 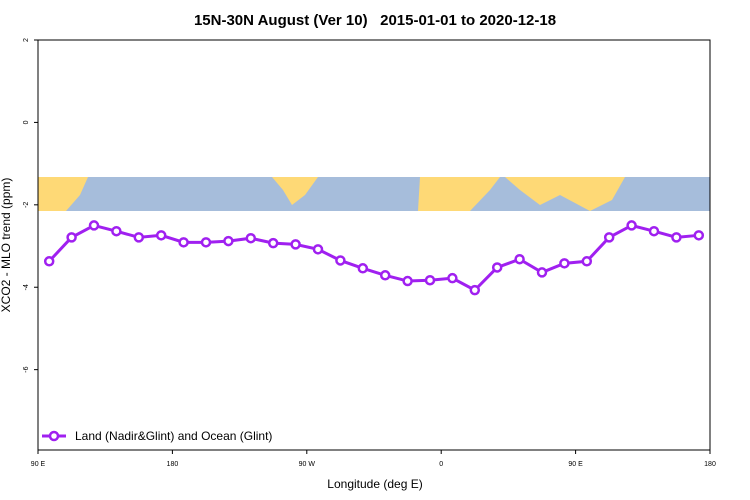 What do you see at coordinates (26, 122) in the screenshot?
I see `y-tick-label: 0` at bounding box center [26, 122].